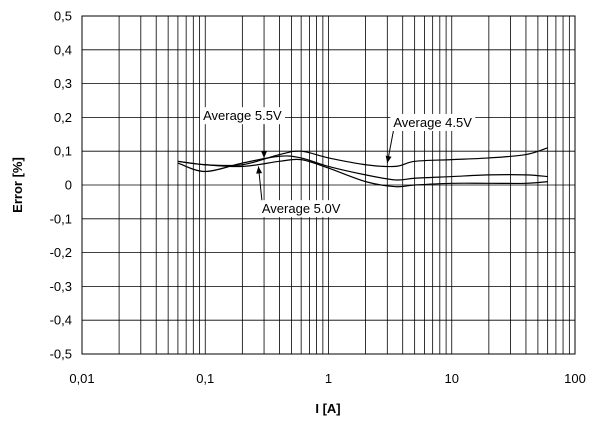  What do you see at coordinates (430, 138) in the screenshot?
I see `annotation-2: Average 4.5V` at bounding box center [430, 138].